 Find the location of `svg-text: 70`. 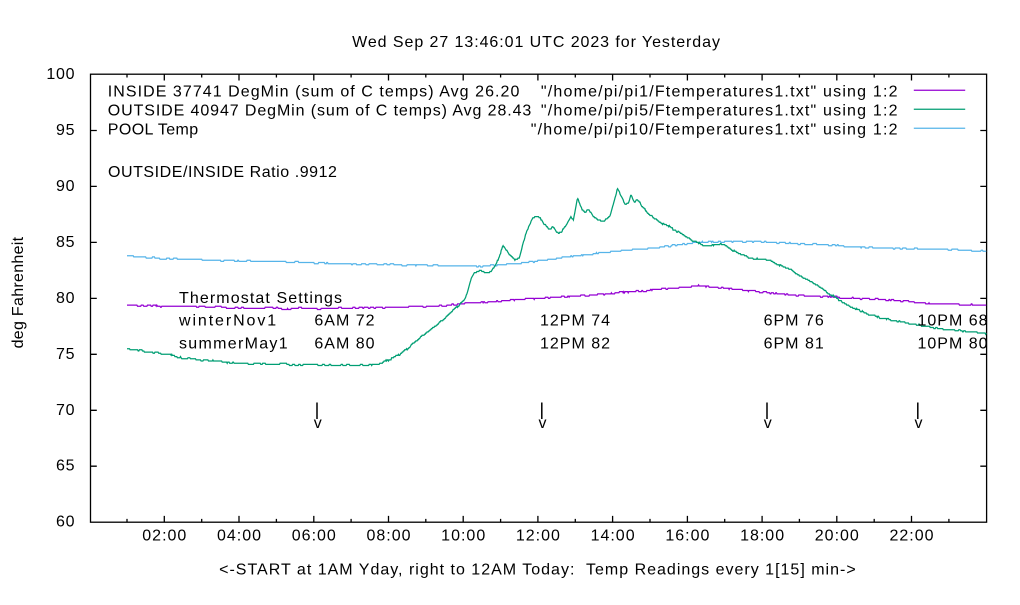

svg-text: 70 is located at coordinates (65, 410).